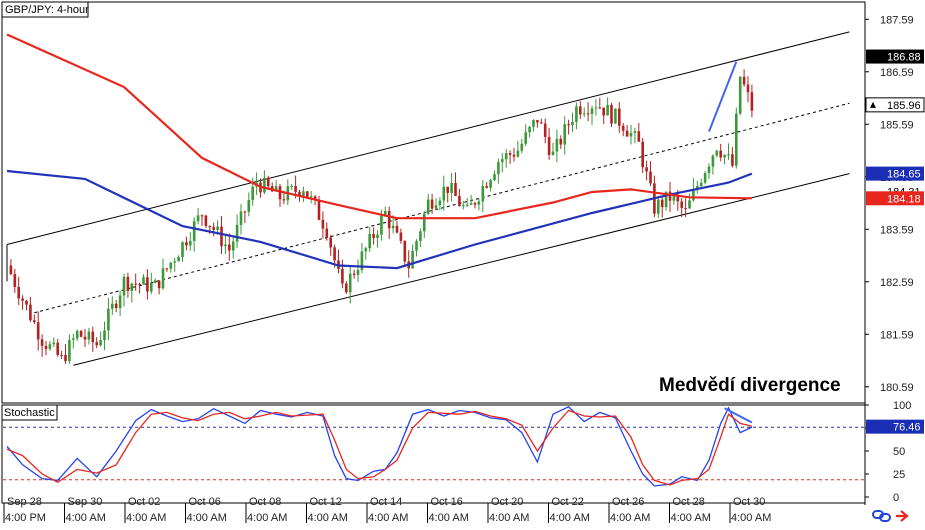  I want to click on price-tag-label: 184.65, so click(904, 175).